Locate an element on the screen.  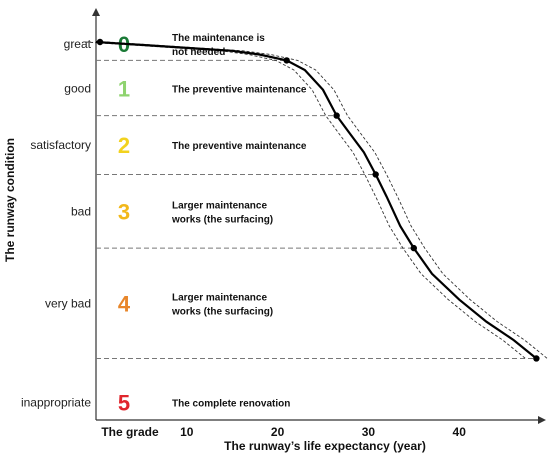
condition-label: bad is located at coordinates (81, 211).